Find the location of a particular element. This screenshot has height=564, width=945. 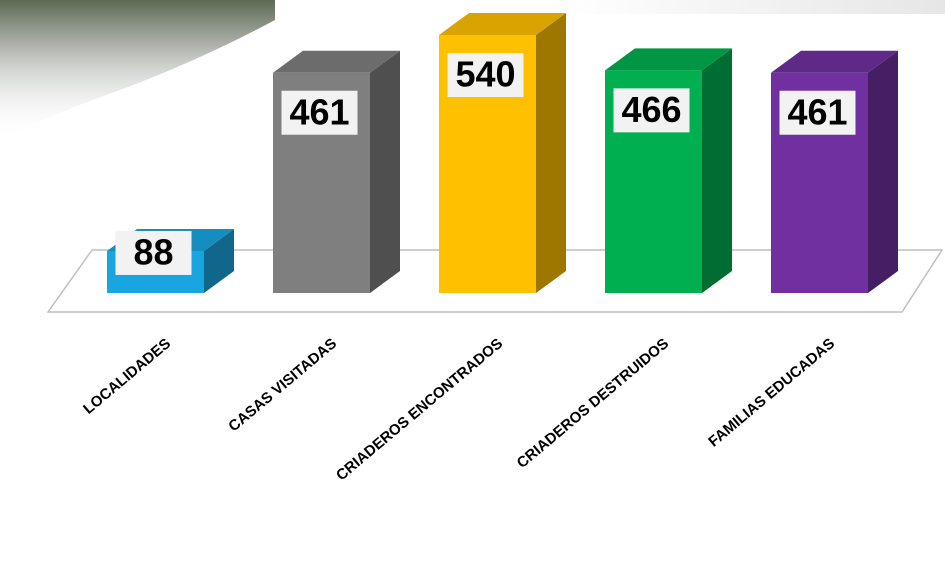

value-label: 466 is located at coordinates (651, 109).